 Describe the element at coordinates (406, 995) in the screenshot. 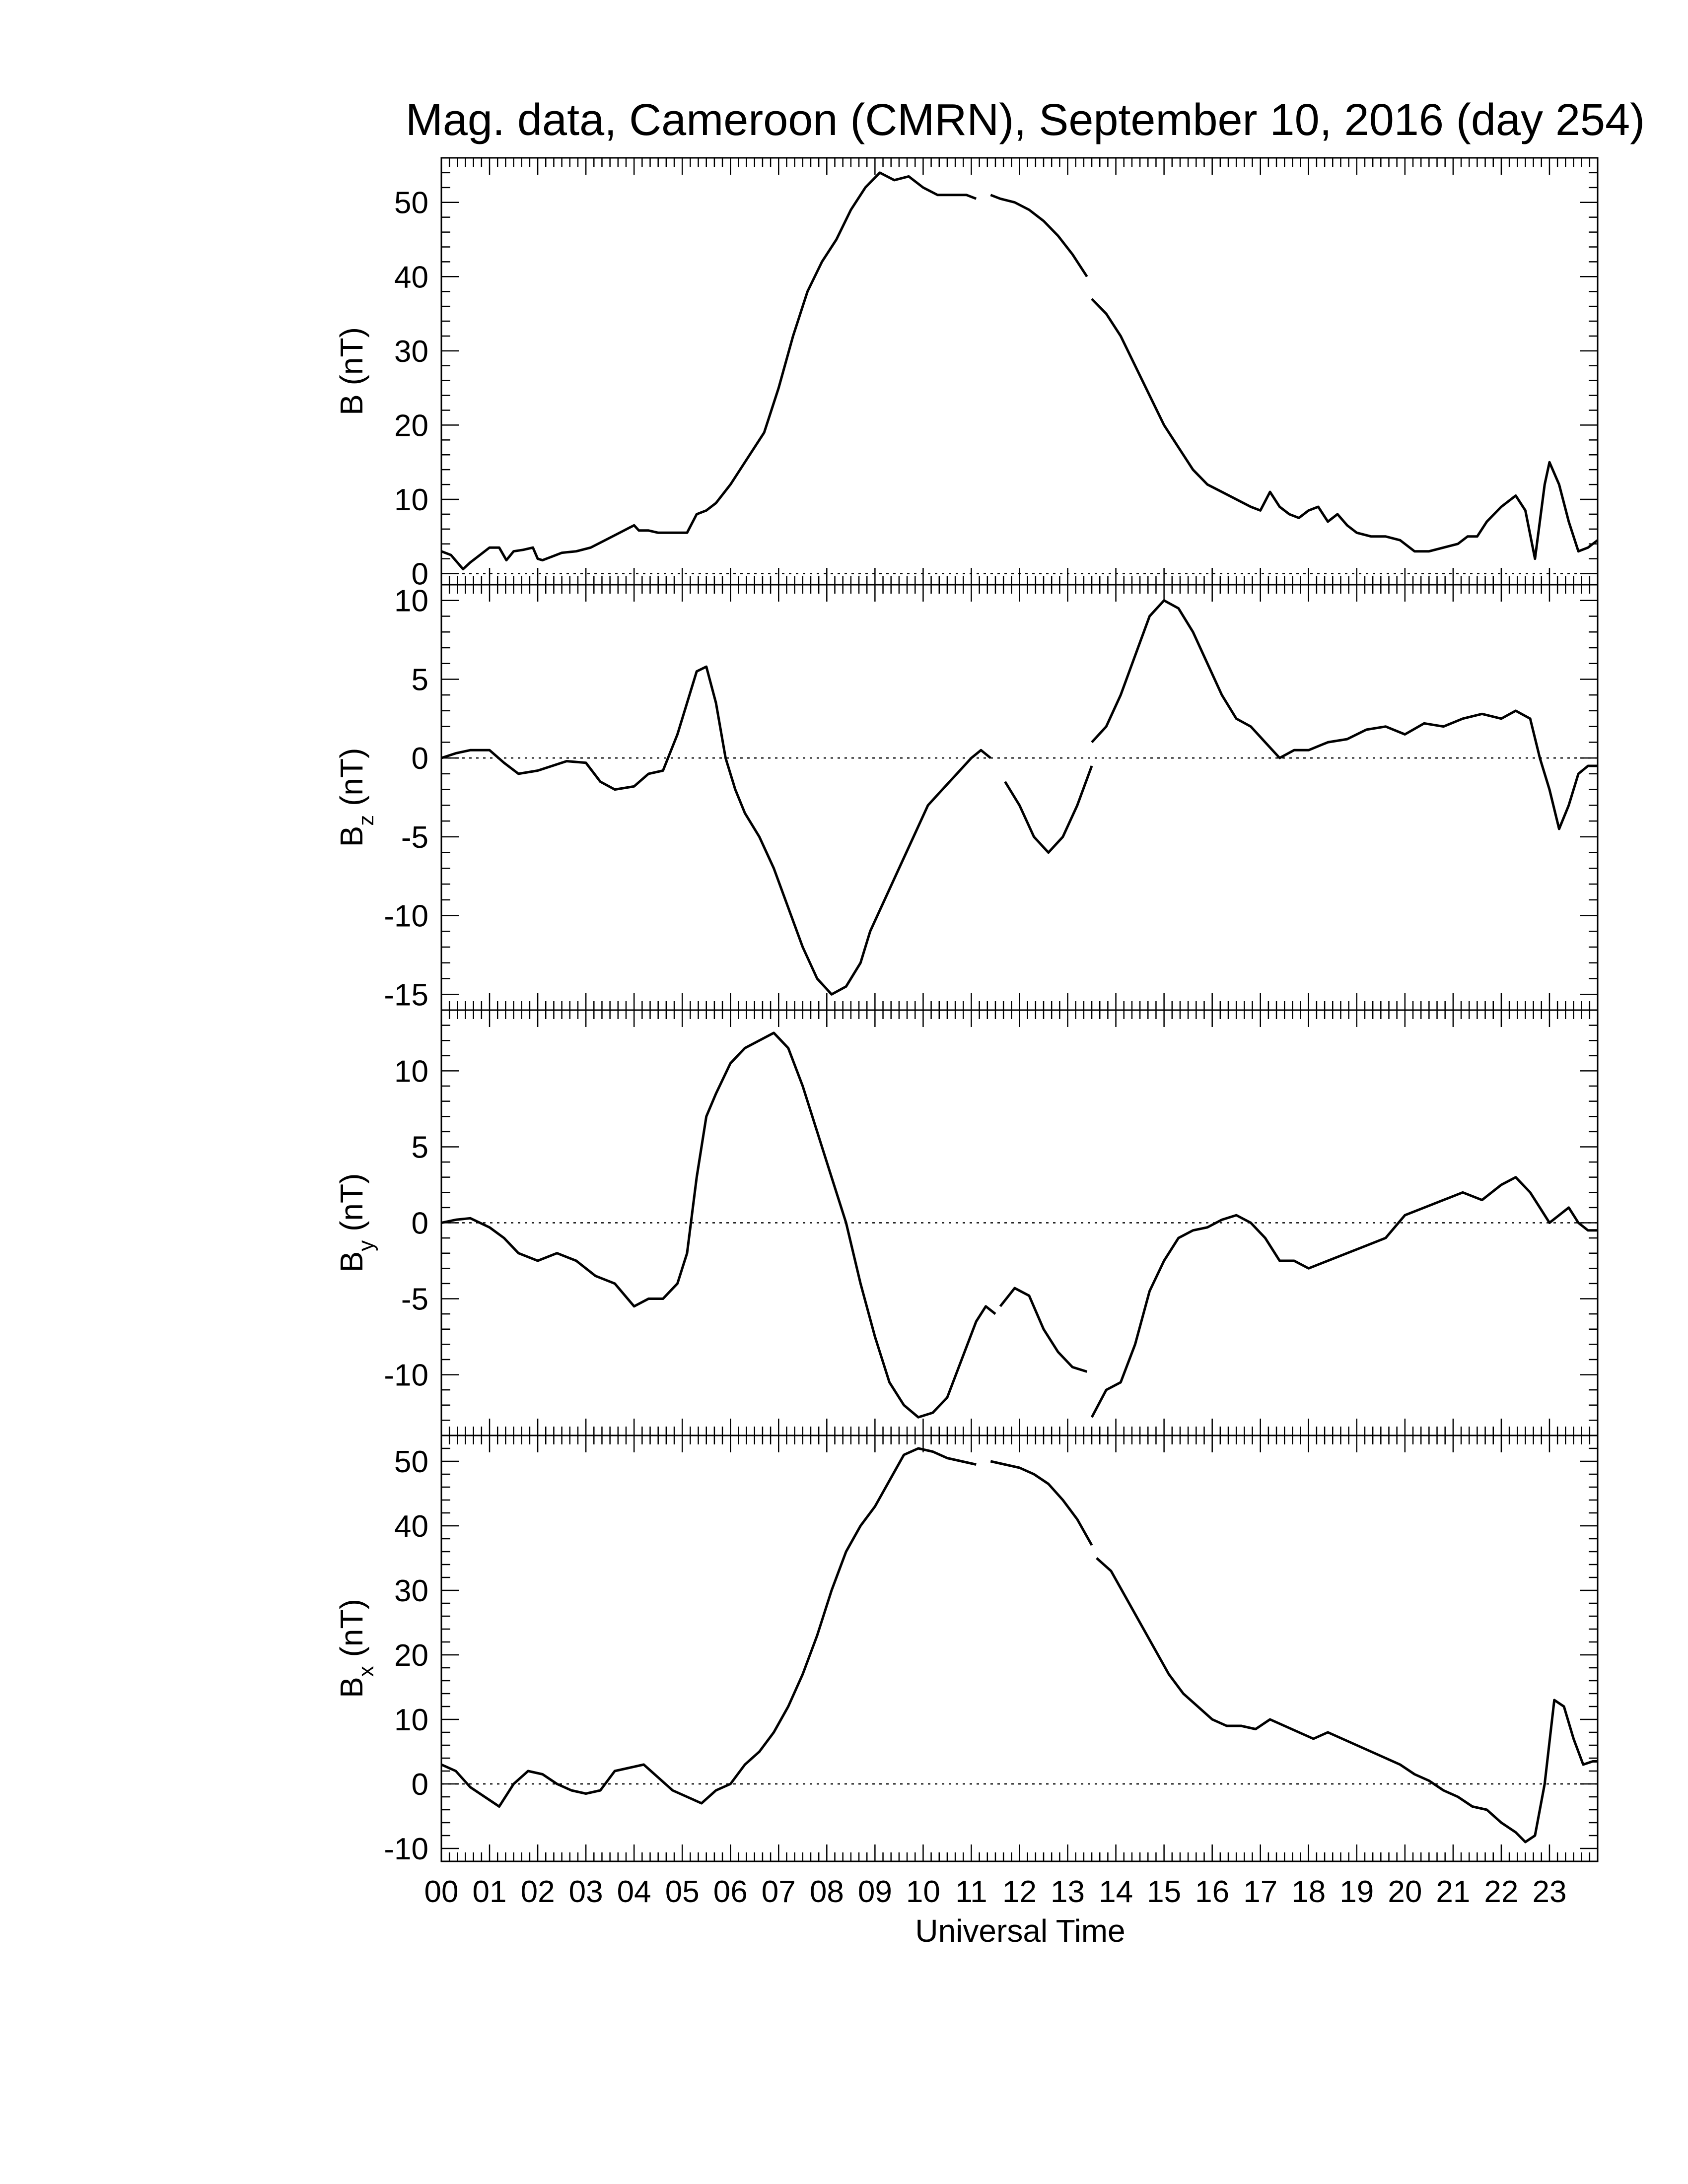

I see `y-tick-label: -15` at that location.